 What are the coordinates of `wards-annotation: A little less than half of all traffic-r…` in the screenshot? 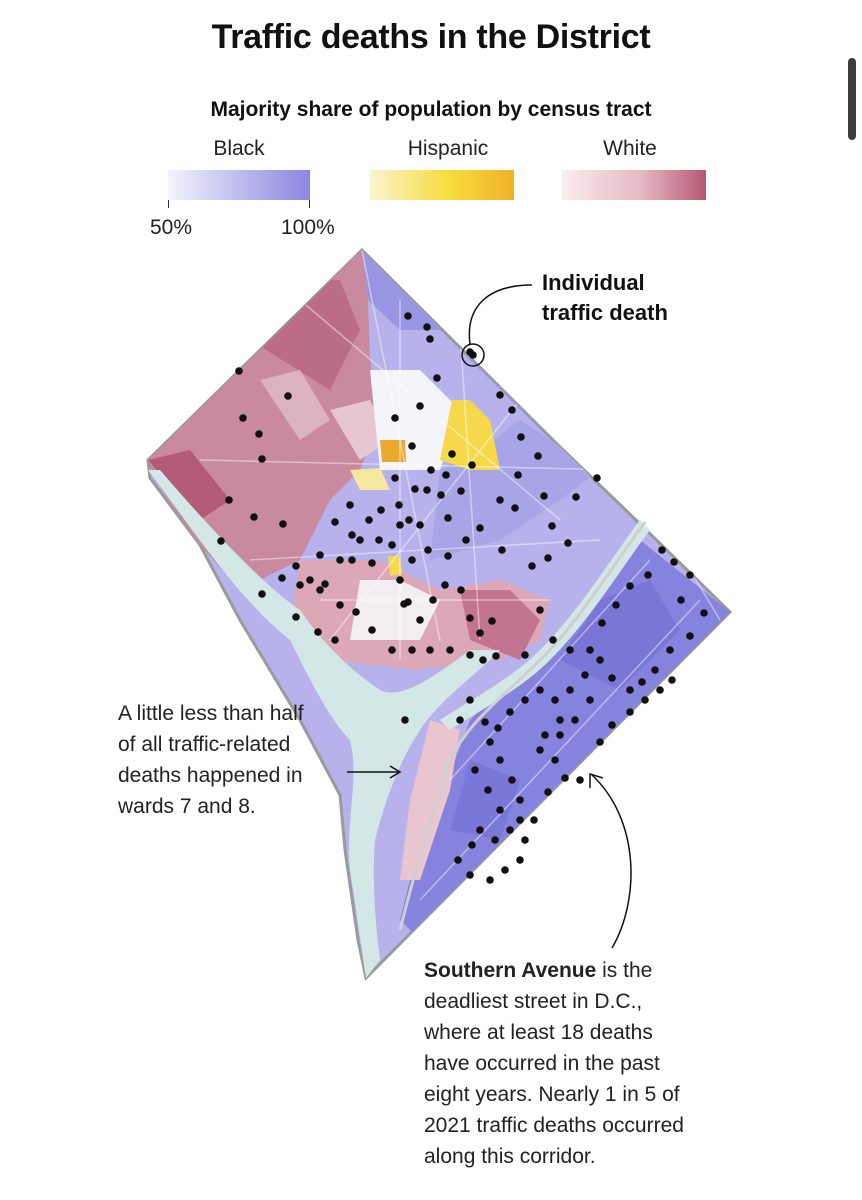 It's located at (238, 760).